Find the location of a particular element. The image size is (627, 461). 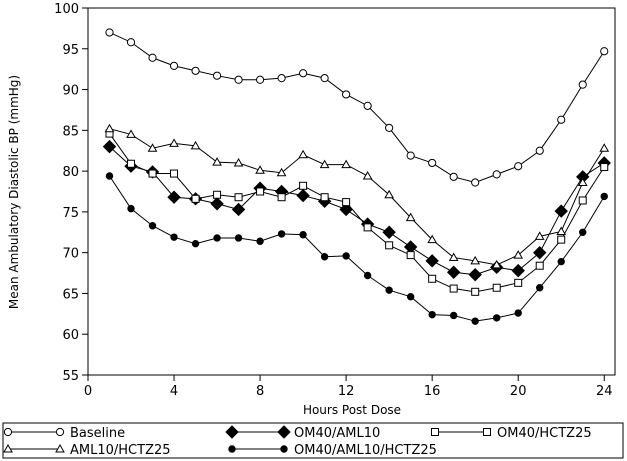

y-tick-label: 60 is located at coordinates (70, 335).